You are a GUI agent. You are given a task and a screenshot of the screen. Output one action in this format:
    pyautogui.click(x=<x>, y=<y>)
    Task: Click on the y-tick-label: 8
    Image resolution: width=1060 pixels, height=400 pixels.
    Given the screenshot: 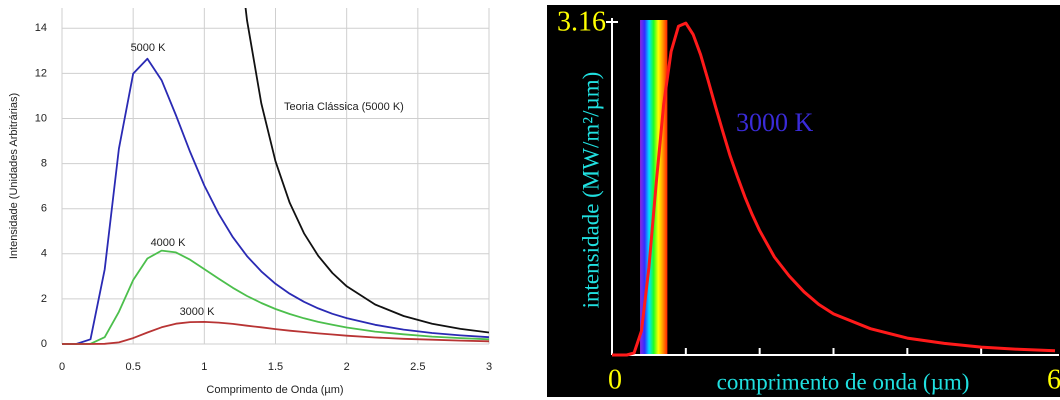 What is the action you would take?
    pyautogui.click(x=44, y=164)
    